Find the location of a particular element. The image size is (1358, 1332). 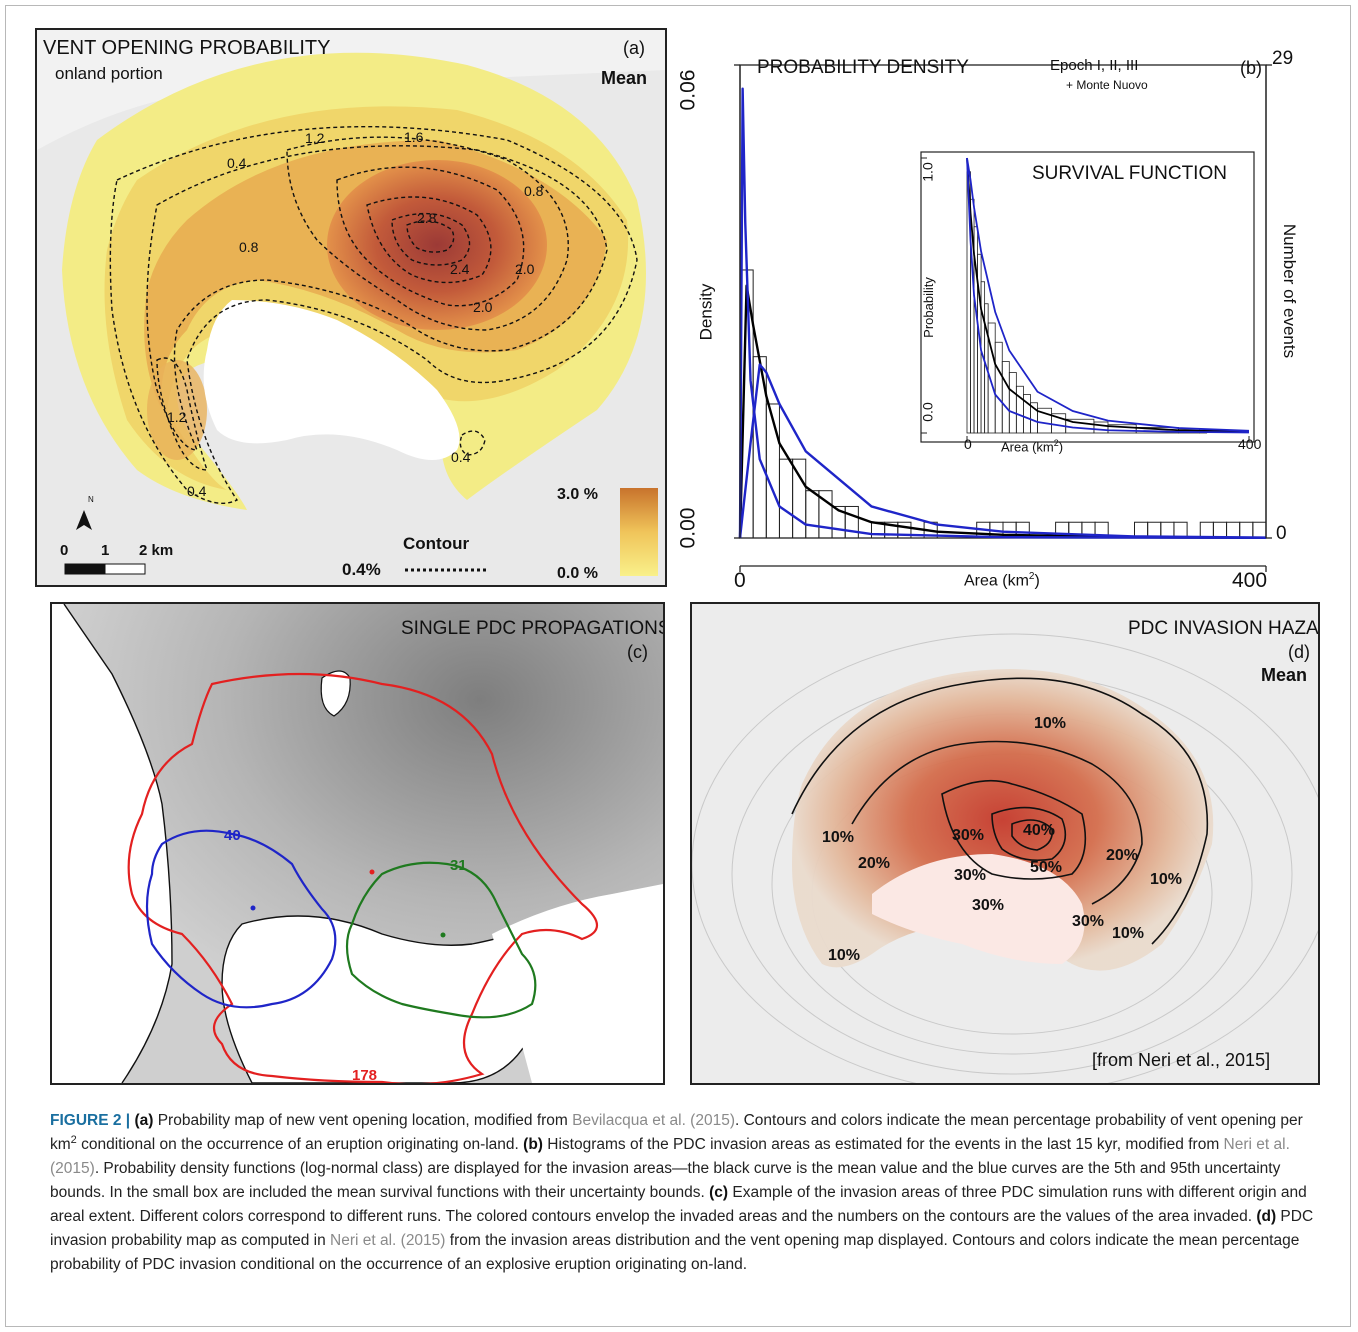

panel-d-title: PDC INVASION HAZARD is located at coordinates (1223, 628).